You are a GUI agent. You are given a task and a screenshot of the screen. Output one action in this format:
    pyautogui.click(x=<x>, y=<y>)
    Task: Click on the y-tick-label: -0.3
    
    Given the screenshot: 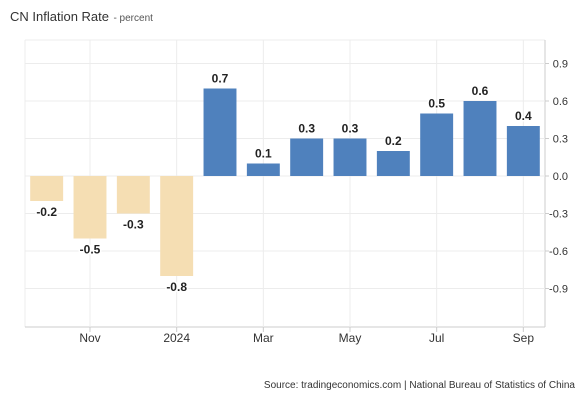 What is the action you would take?
    pyautogui.click(x=558, y=215)
    